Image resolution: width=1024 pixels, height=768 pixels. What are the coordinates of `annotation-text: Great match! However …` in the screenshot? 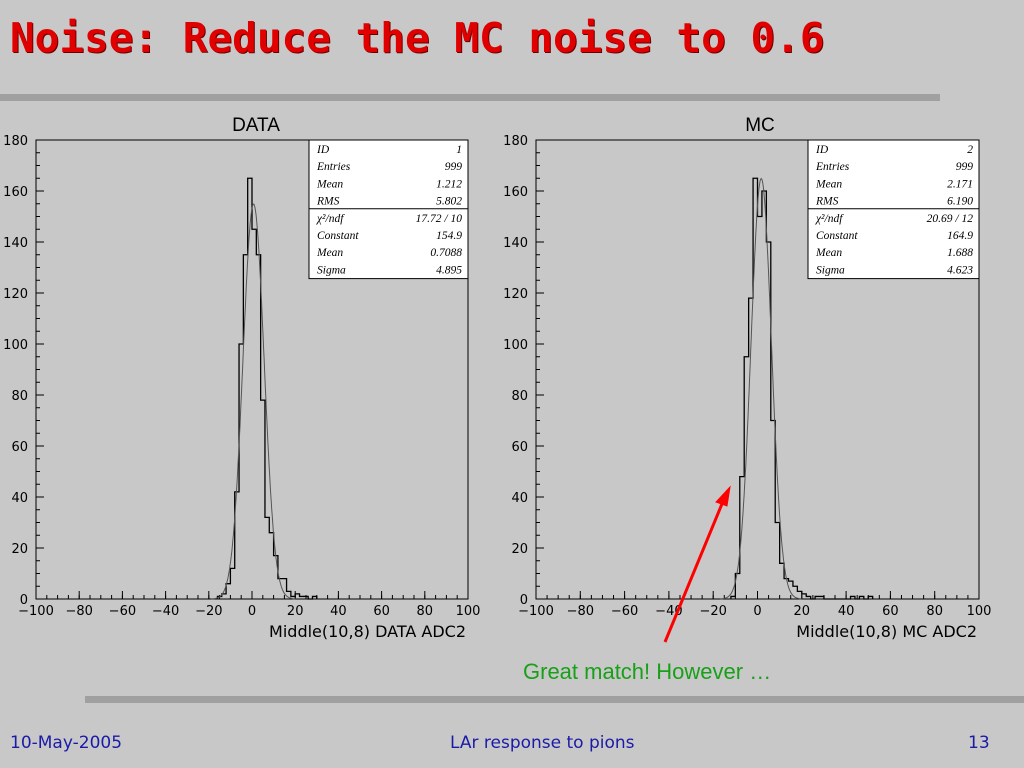 It's located at (647, 671).